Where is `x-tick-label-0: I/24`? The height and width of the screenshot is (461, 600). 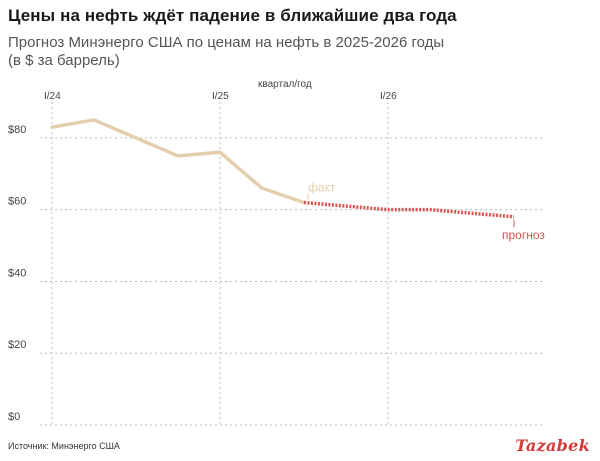 x-tick-label-0: I/24 is located at coordinates (52, 96).